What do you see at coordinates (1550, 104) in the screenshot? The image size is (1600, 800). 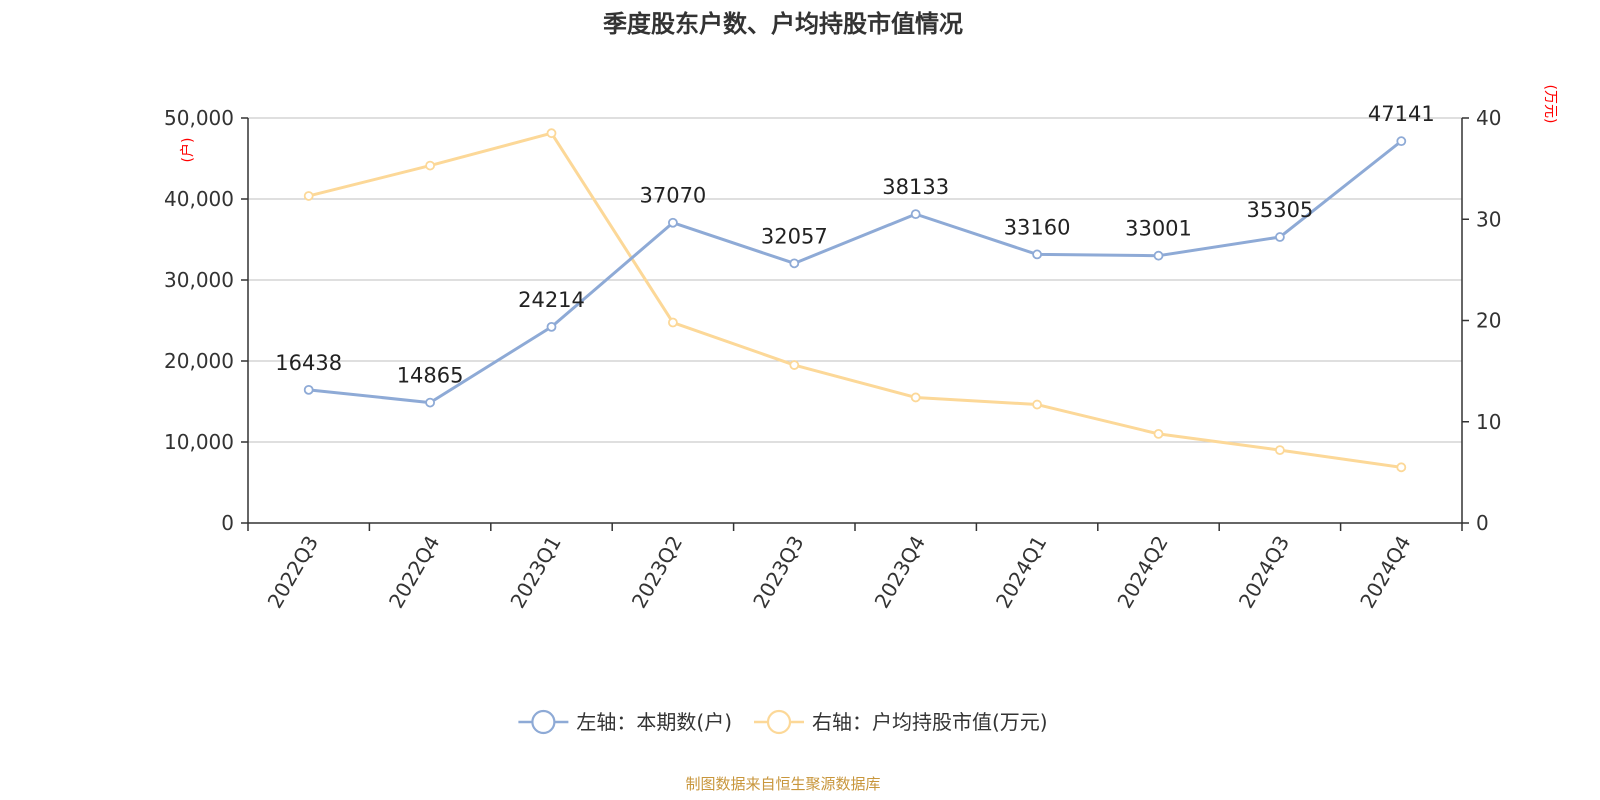 I see `right-axis-unit: (万元)` at bounding box center [1550, 104].